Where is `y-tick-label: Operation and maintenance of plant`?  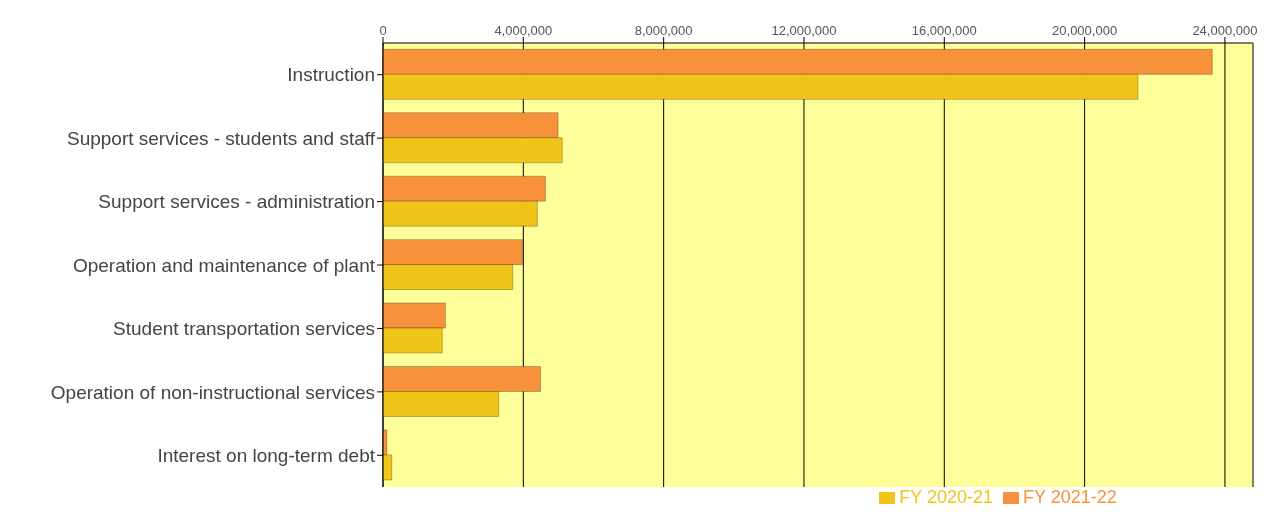
y-tick-label: Operation and maintenance of plant is located at coordinates (224, 265).